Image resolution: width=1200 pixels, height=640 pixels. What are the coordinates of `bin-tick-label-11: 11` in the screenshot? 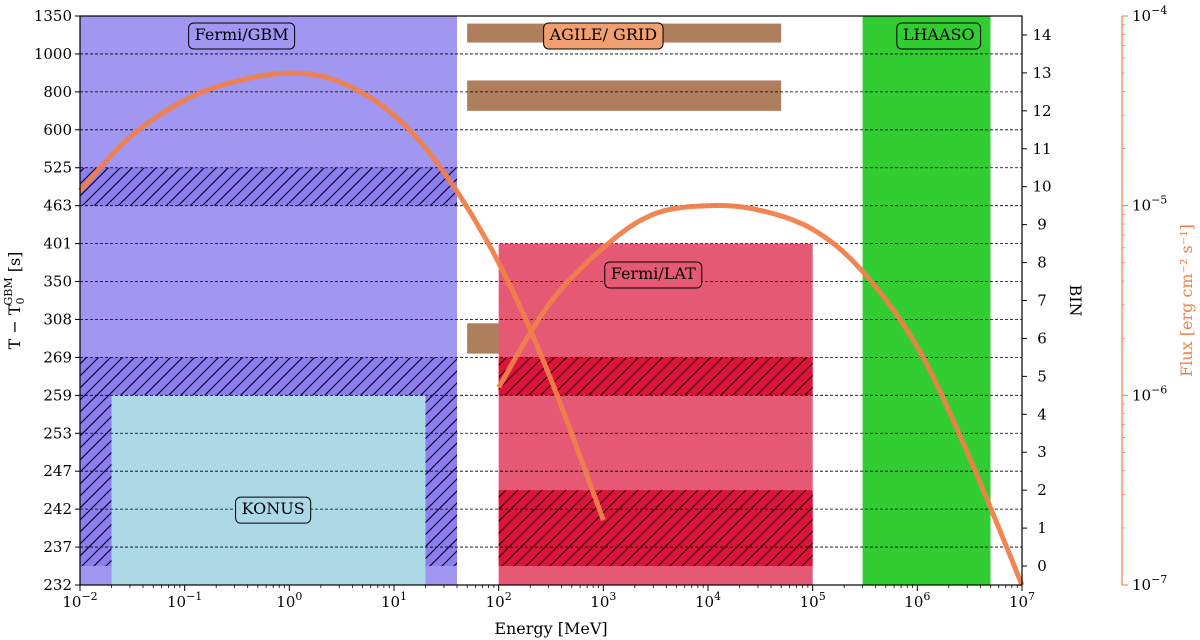 It's located at (1041, 149).